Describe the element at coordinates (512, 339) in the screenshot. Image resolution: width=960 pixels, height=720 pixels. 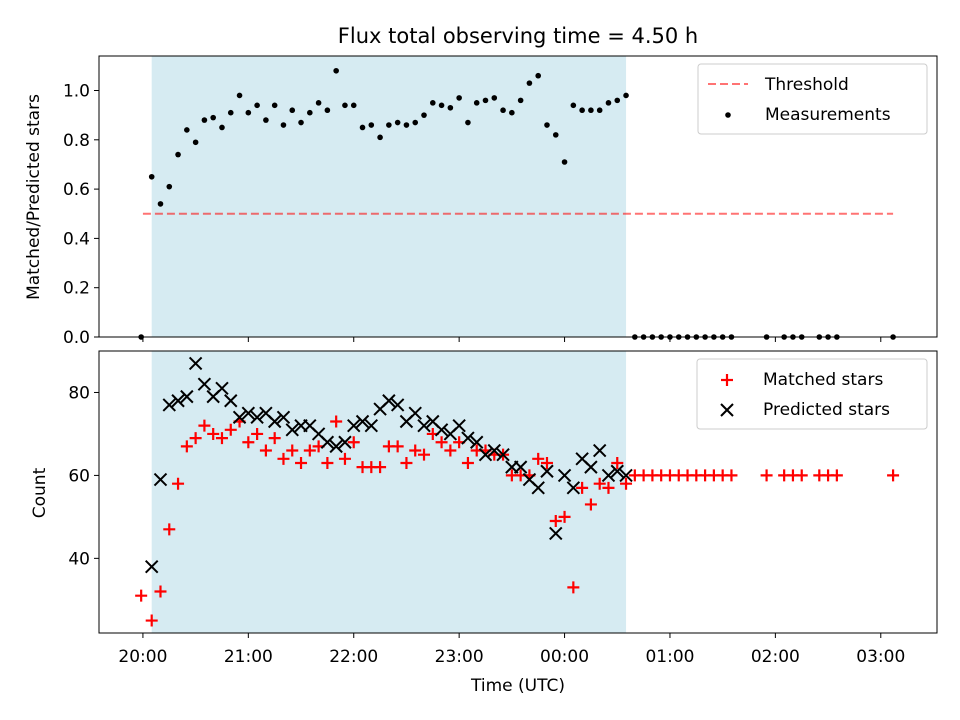
I see `top-x-ticks` at that location.